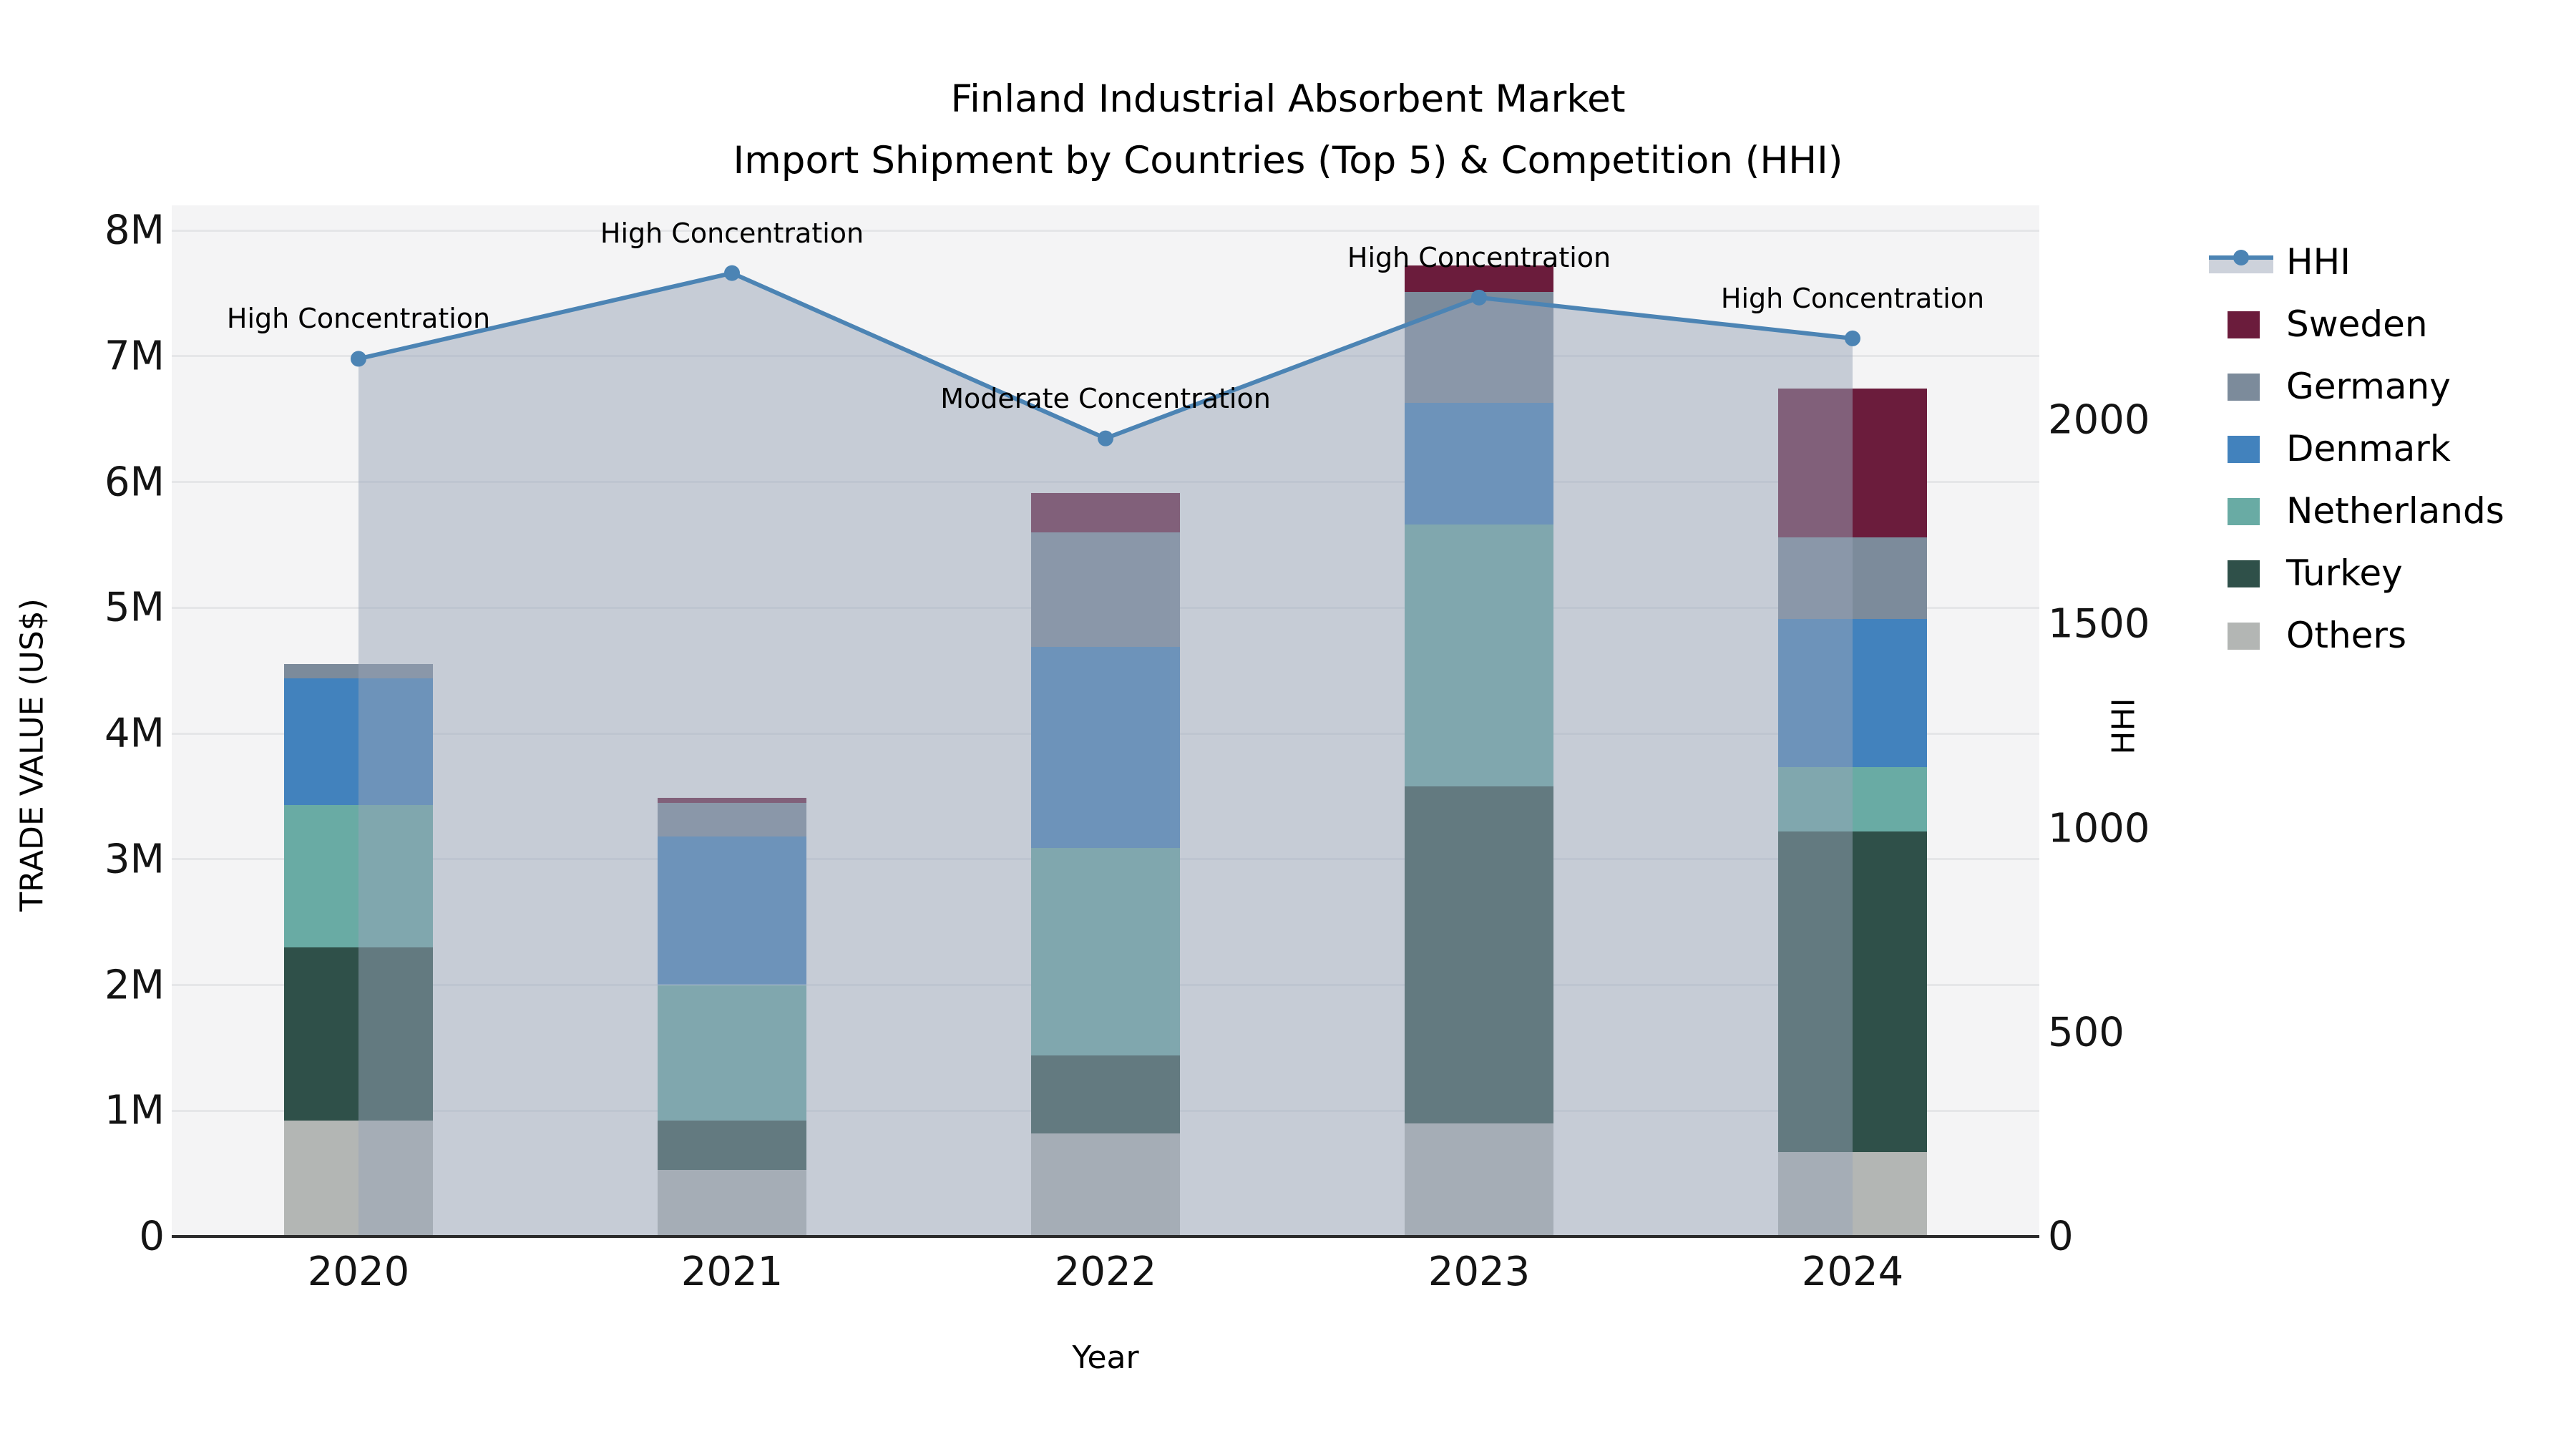 This screenshot has height=1449, width=2576. What do you see at coordinates (2318, 261) in the screenshot?
I see `legend-label-hhi: HHI` at bounding box center [2318, 261].